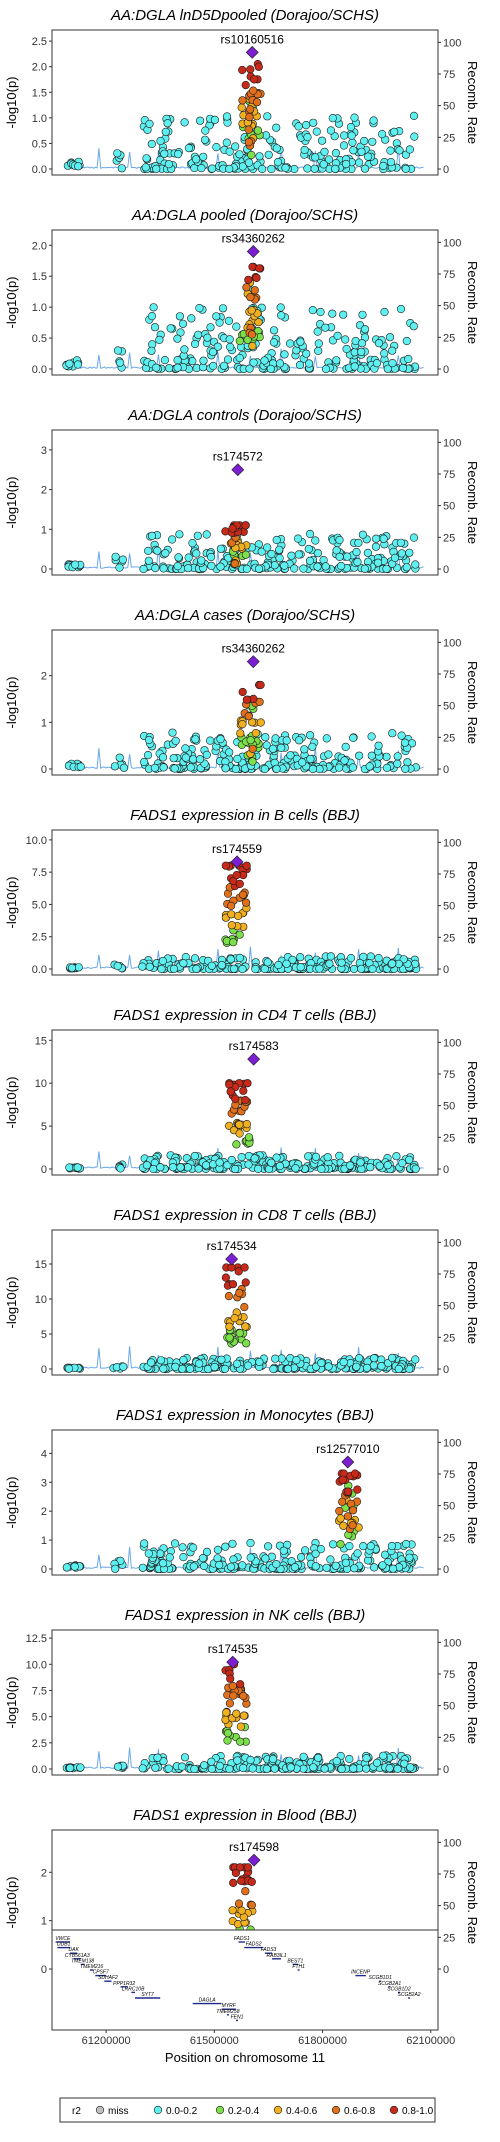 The image size is (500, 2142). Describe the element at coordinates (39, 93) in the screenshot. I see `y-tick-label: 1.5` at that location.